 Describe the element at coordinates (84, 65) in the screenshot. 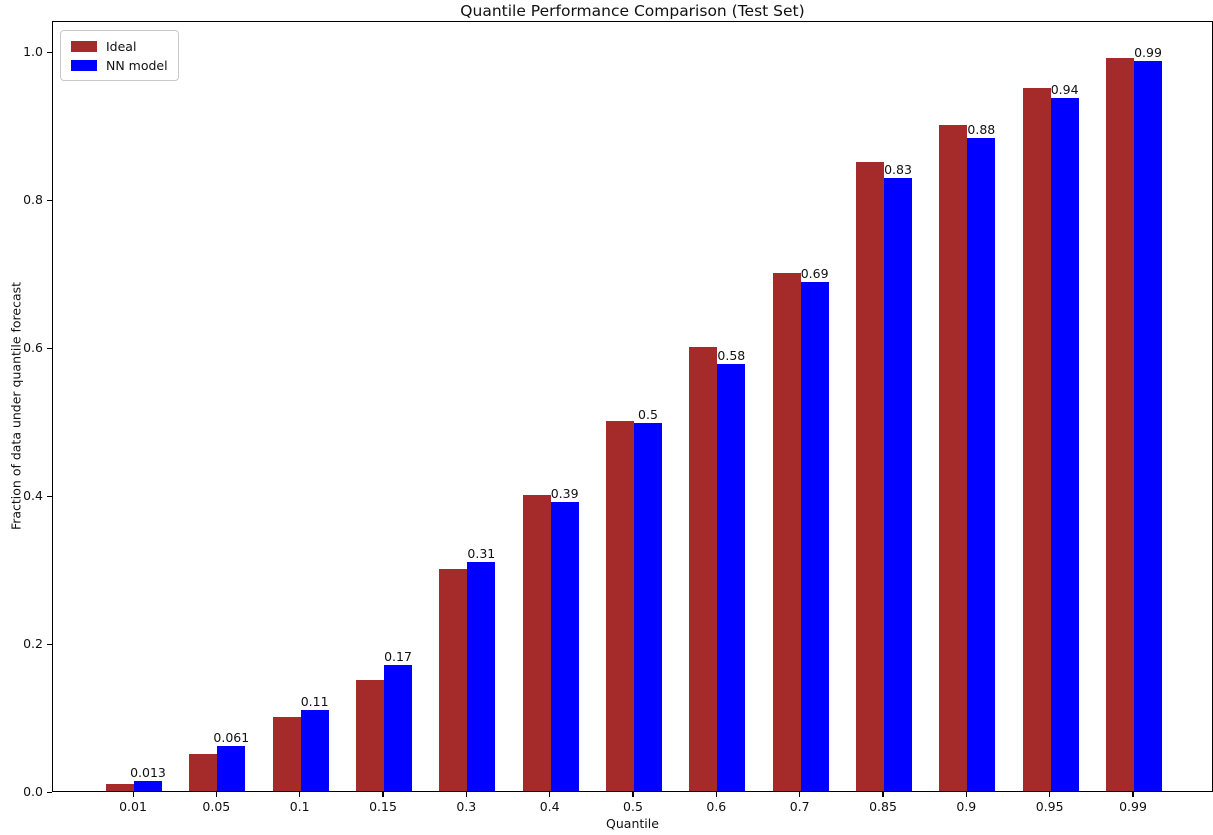

I see `legend-swatch-nn-model` at that location.